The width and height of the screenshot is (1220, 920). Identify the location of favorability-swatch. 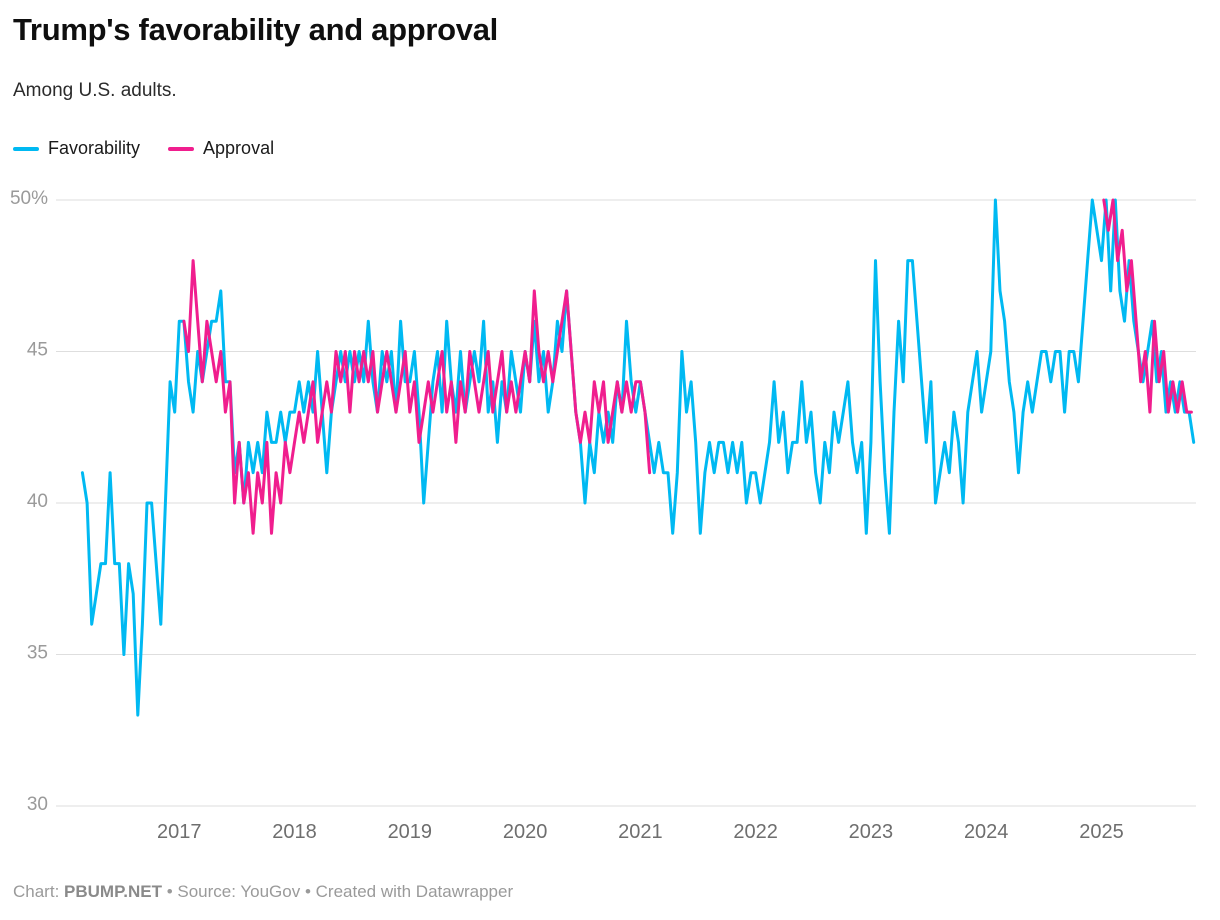
(26, 148).